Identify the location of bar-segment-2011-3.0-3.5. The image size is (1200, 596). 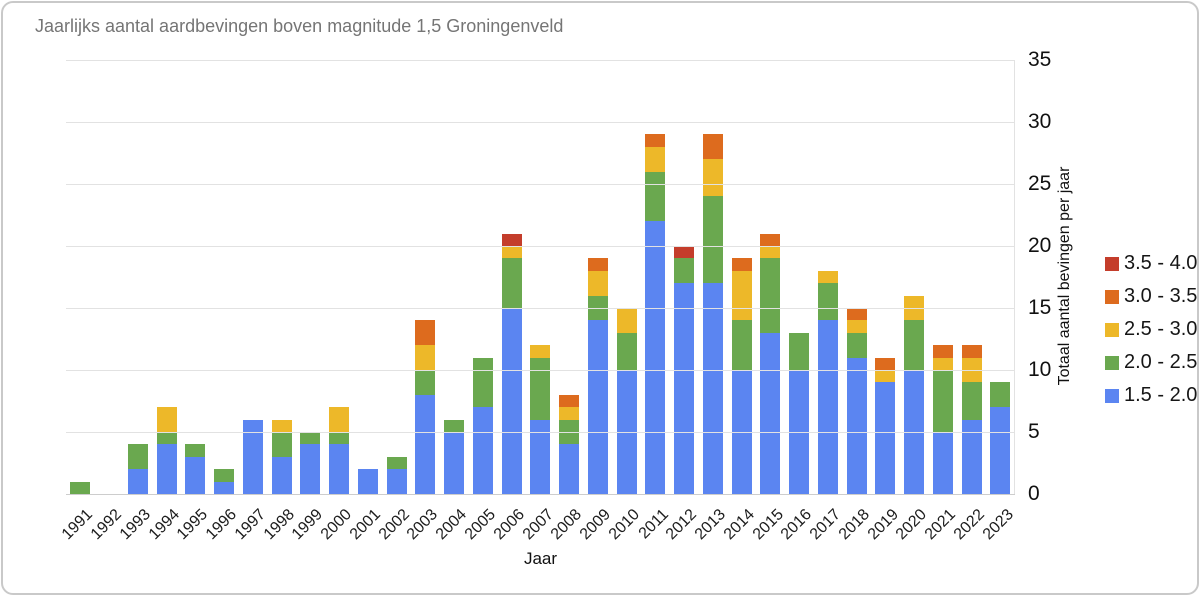
(655, 140).